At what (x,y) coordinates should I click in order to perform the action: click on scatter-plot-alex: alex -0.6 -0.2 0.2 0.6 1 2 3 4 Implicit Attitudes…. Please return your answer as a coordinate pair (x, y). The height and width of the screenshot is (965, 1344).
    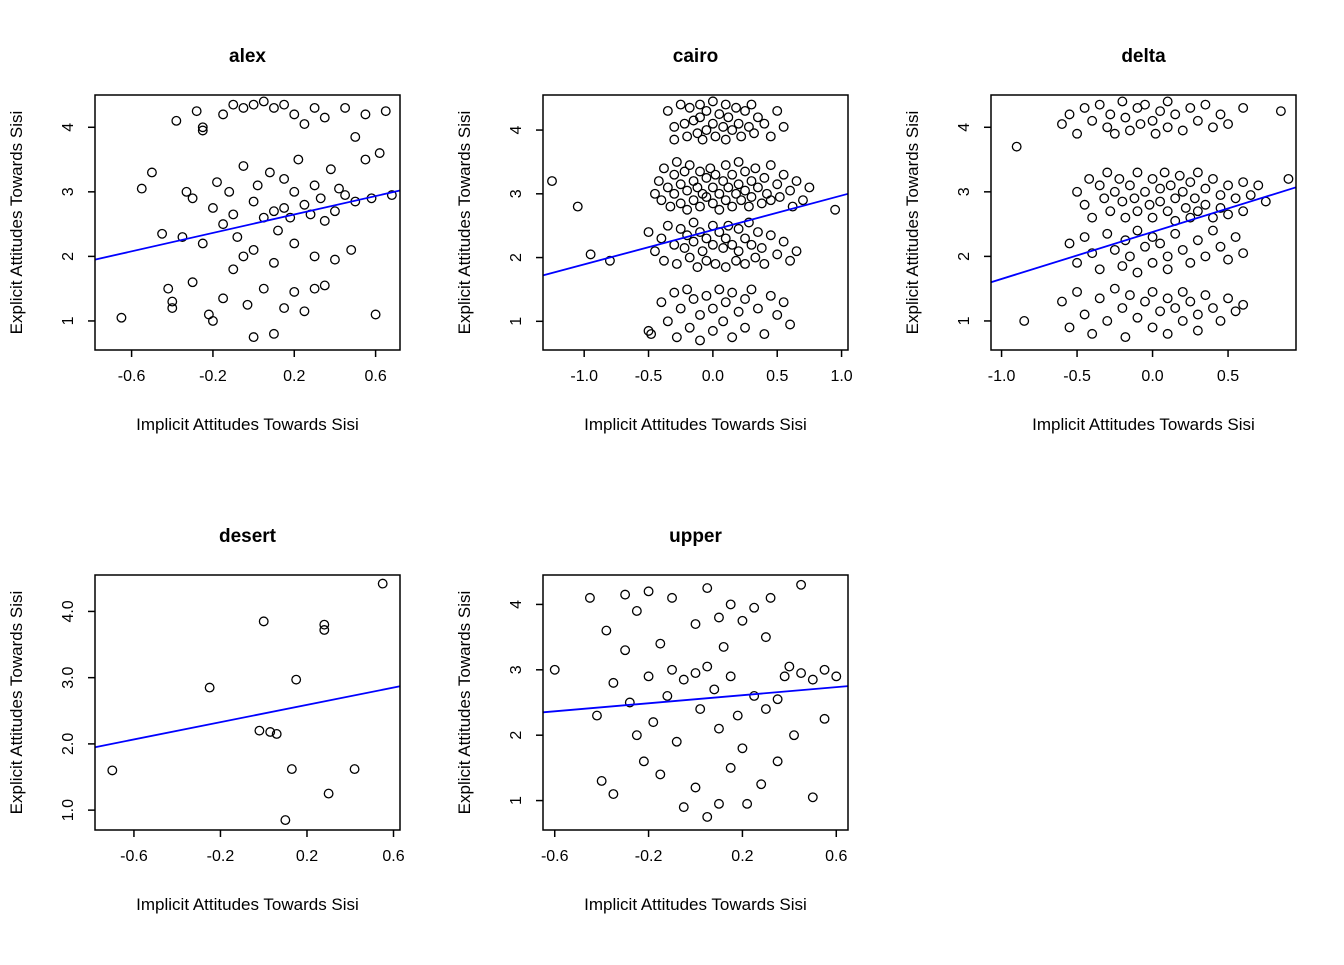
    Looking at the image, I should click on (204, 240).